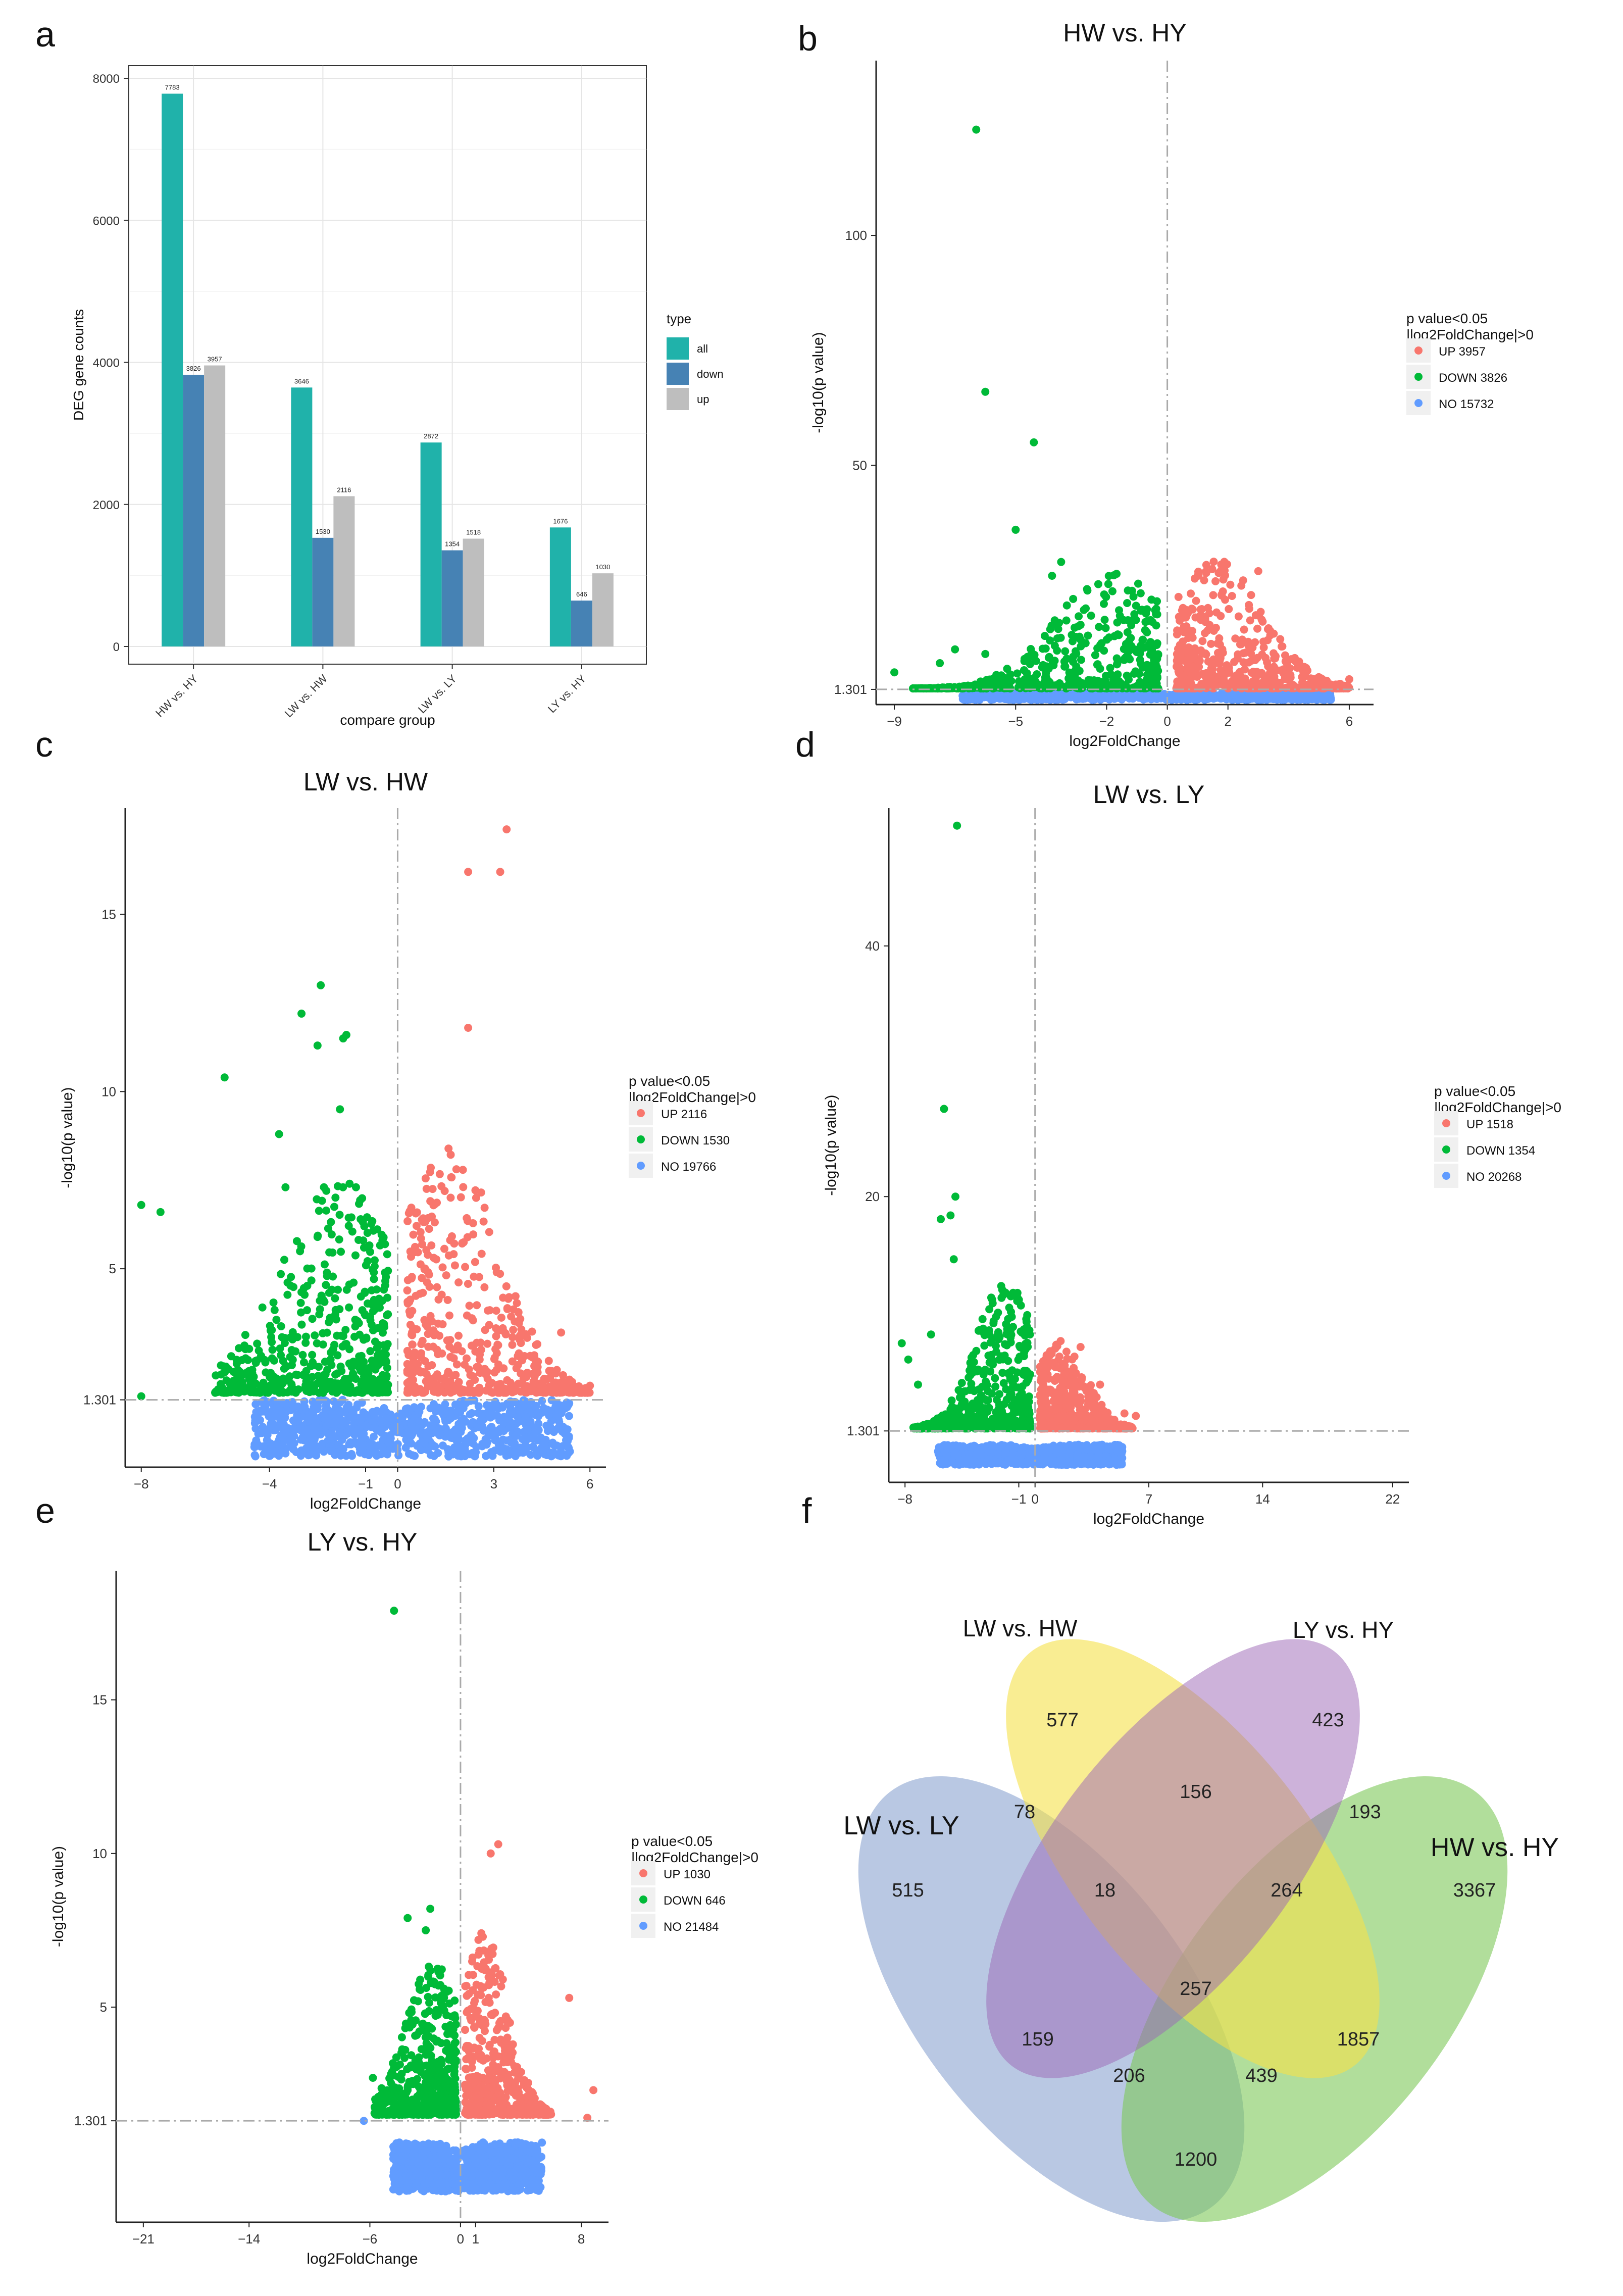  What do you see at coordinates (116, 647) in the screenshot?
I see `y-tick-label: 0` at bounding box center [116, 647].